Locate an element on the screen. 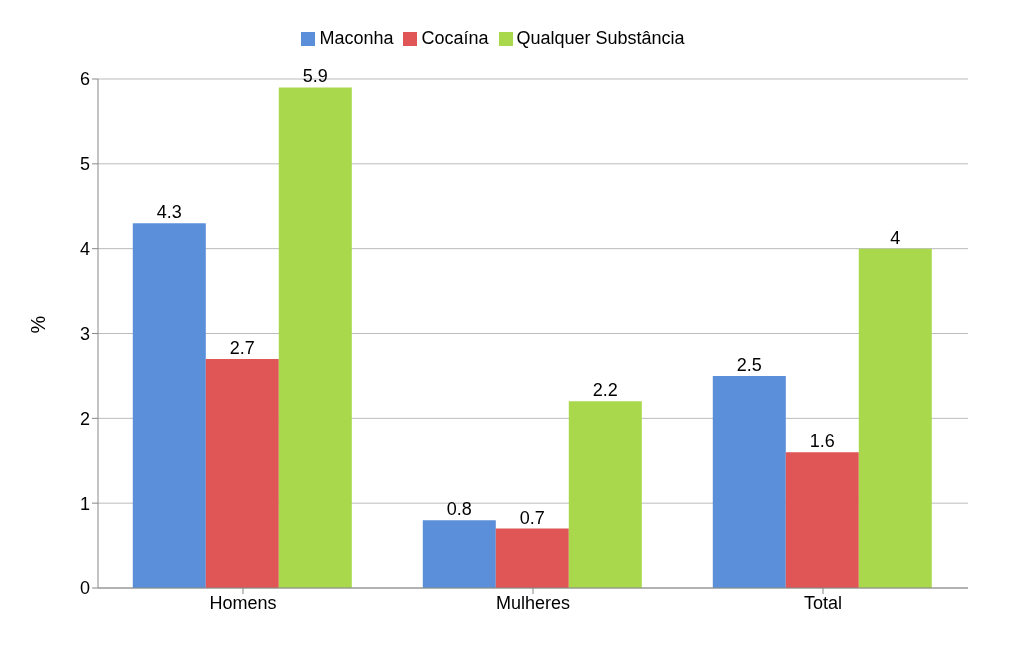  data-label: 4.3 is located at coordinates (169, 212).